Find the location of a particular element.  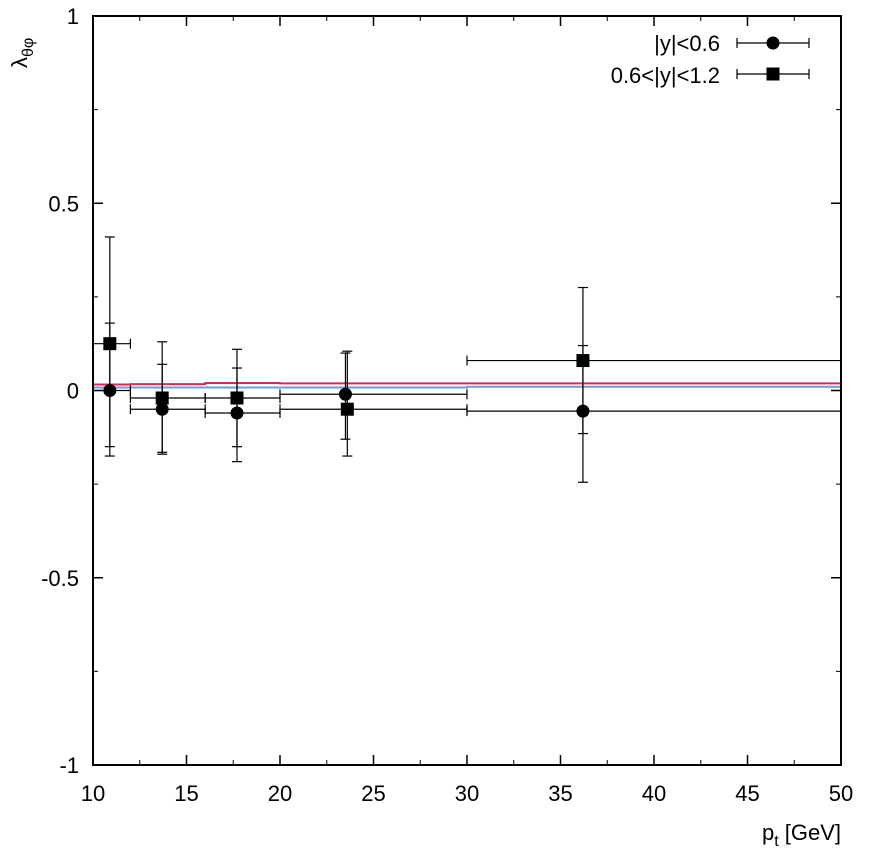

legend-label-forward: 0.6<|y|<1.2 is located at coordinates (665, 75).